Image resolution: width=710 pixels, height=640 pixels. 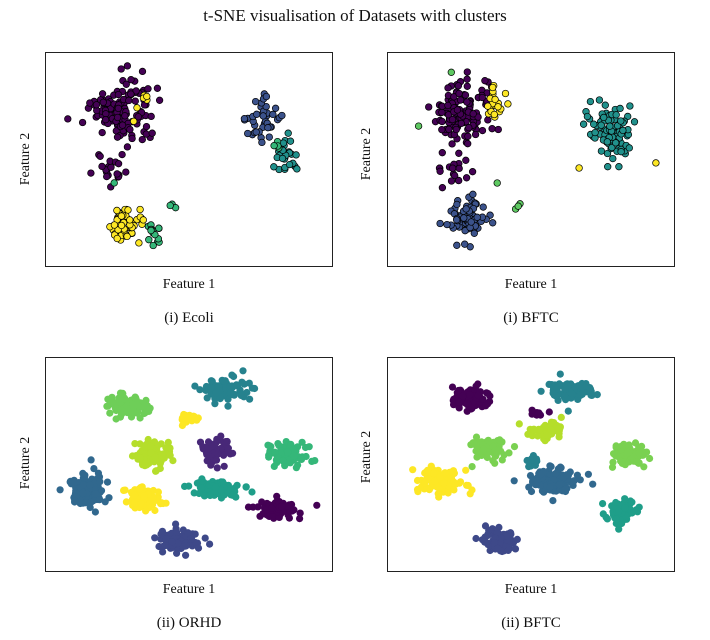 I want to click on series-3-points, so click(x=609, y=133).